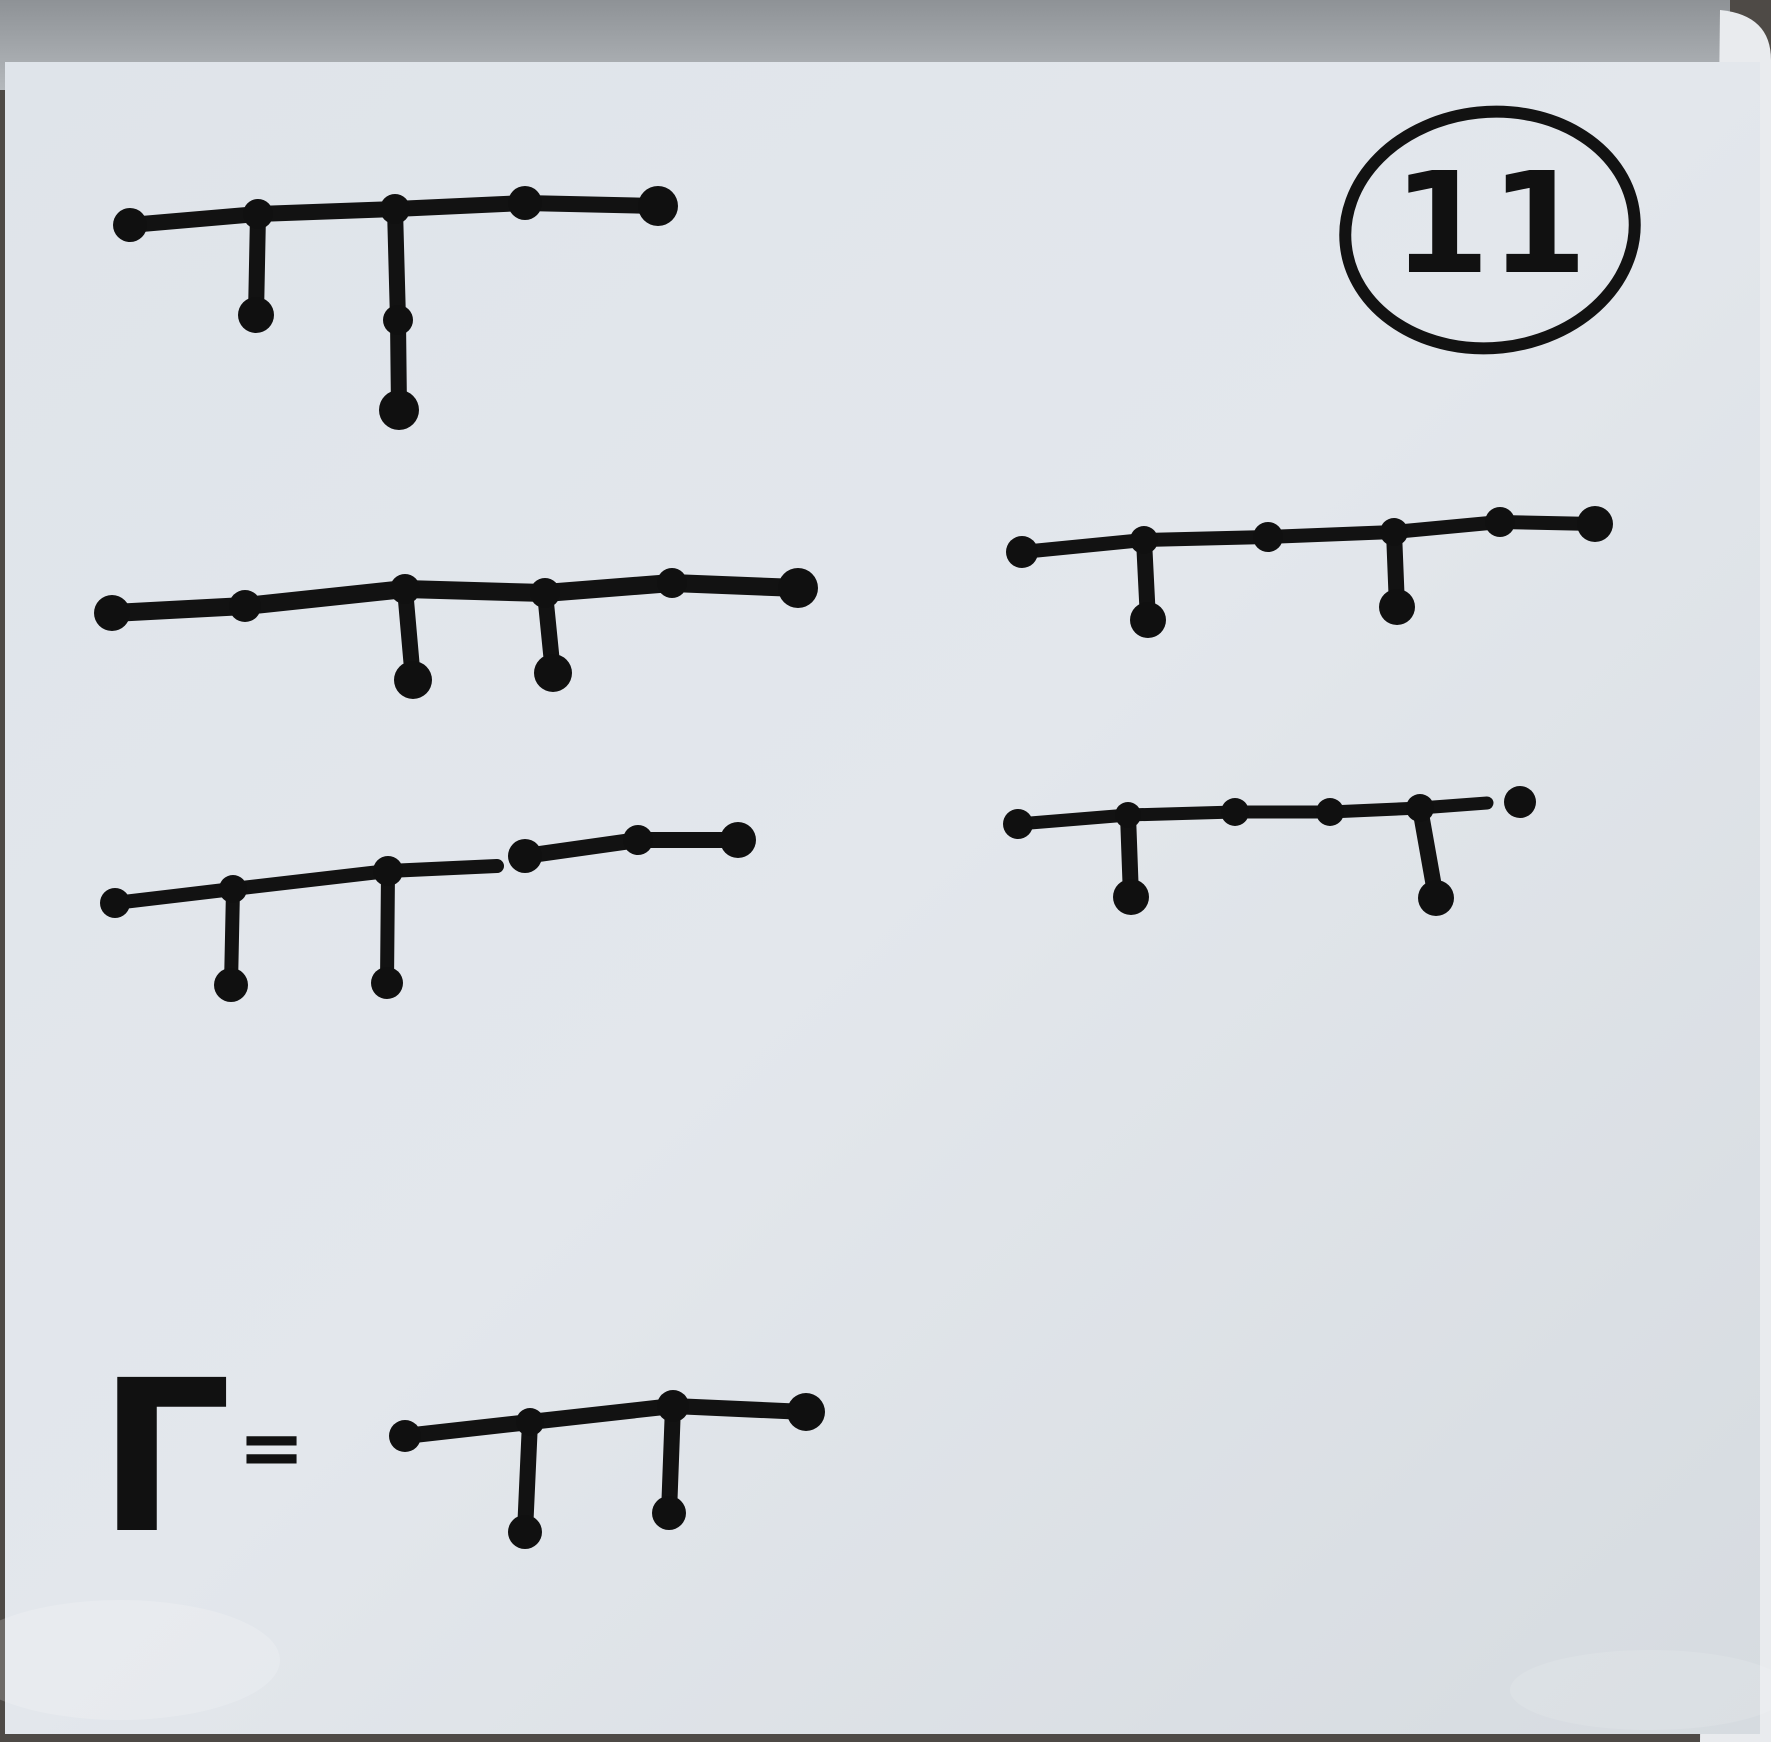  Describe the element at coordinates (428, 912) in the screenshot. I see `tree-lower-left` at that location.